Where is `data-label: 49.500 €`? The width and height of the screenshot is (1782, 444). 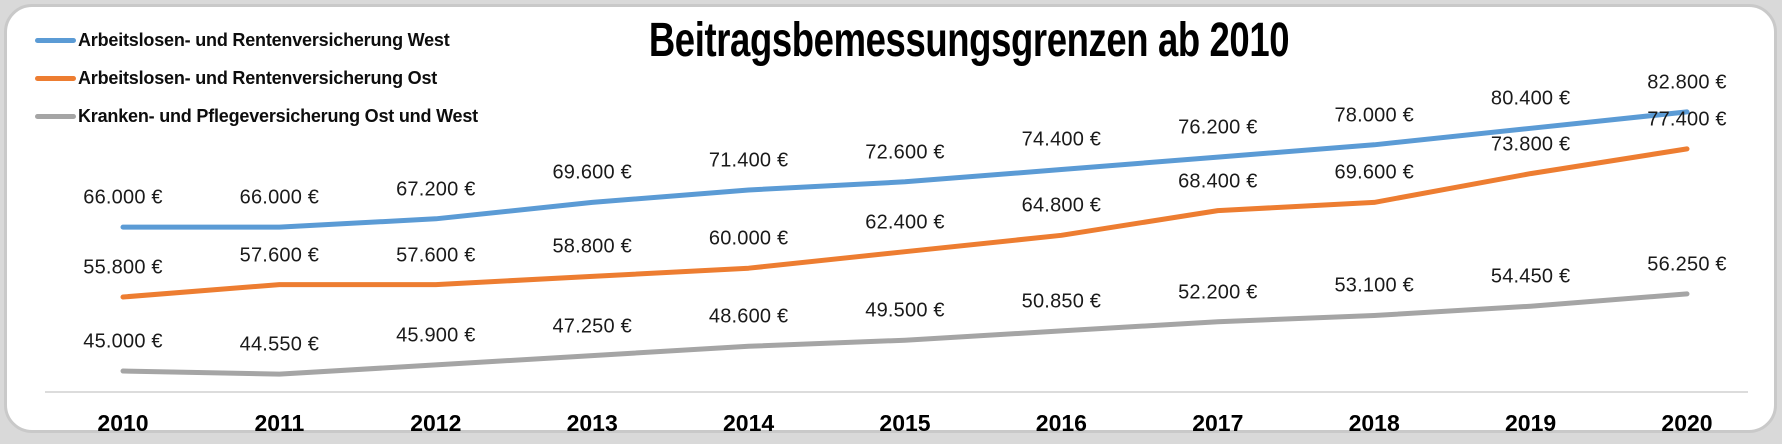 data-label: 49.500 € is located at coordinates (905, 310).